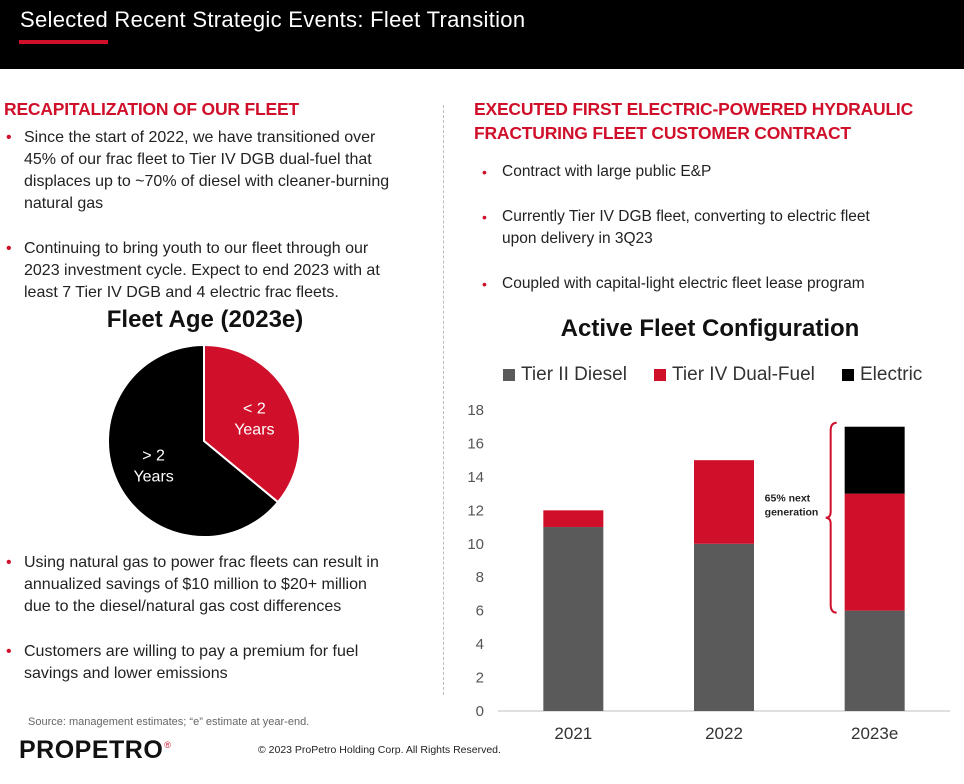 The image size is (964, 784). Describe the element at coordinates (577, 238) in the screenshot. I see `bullet-line: upon delivery in 3Q23` at that location.